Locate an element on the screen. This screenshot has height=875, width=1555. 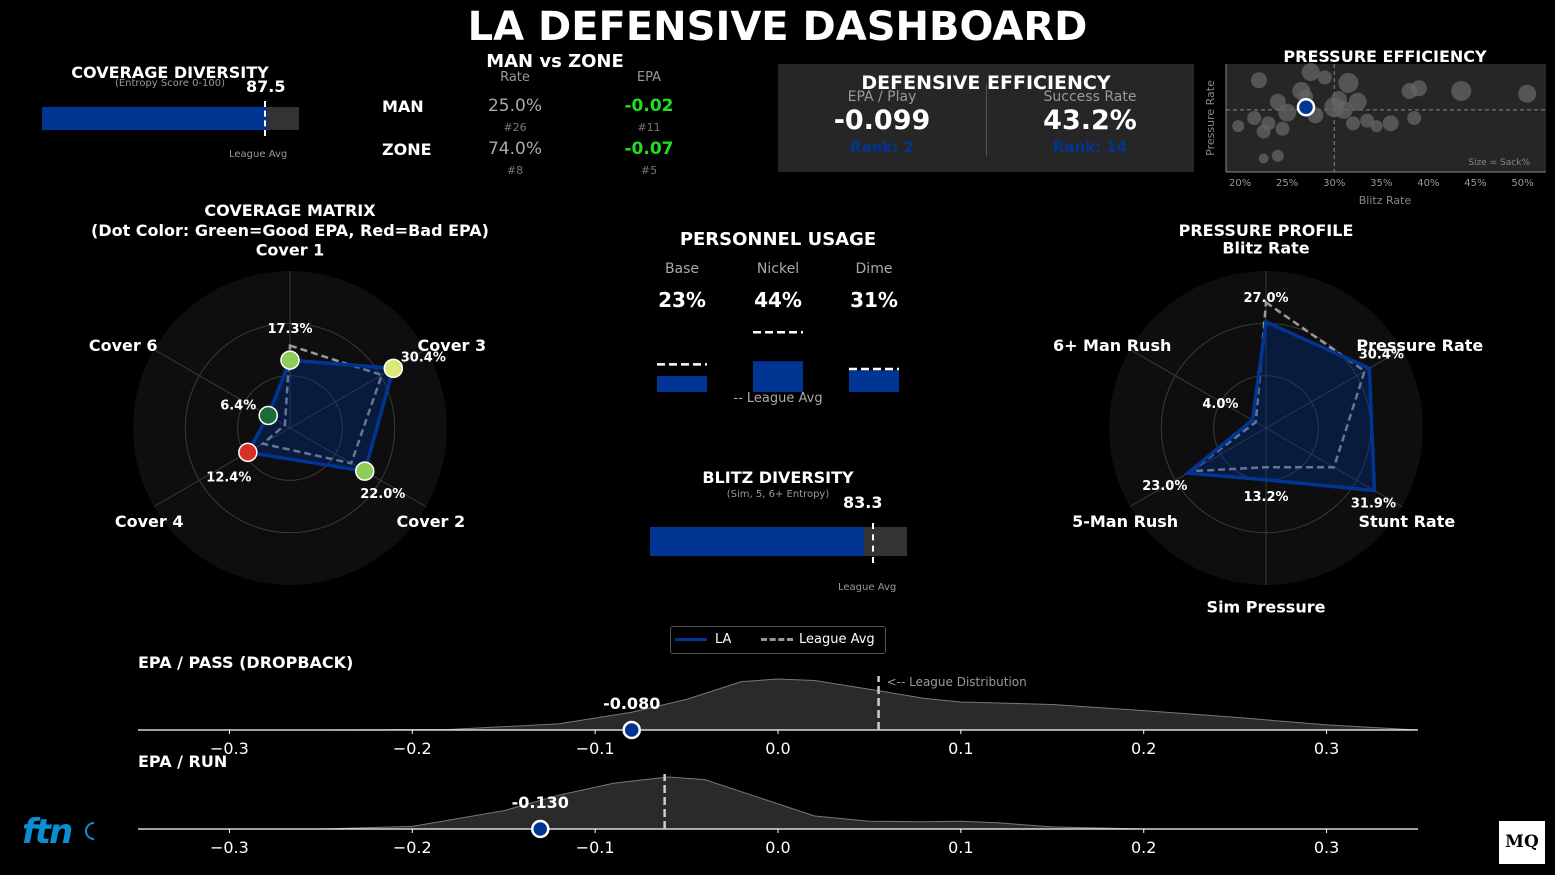
radar-axis-label: Cover 6 is located at coordinates (123, 345).